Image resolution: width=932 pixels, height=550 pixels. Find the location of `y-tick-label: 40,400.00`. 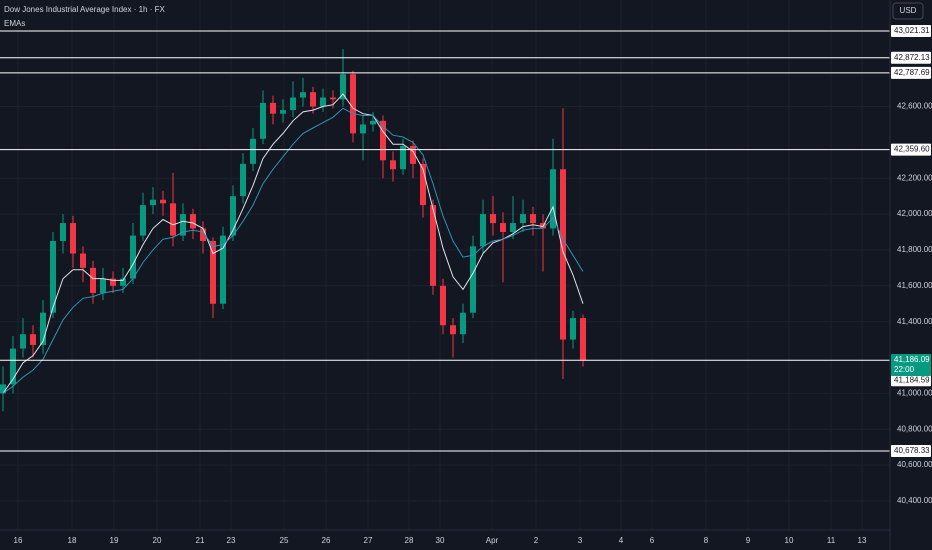

y-tick-label: 40,400.00 is located at coordinates (914, 500).